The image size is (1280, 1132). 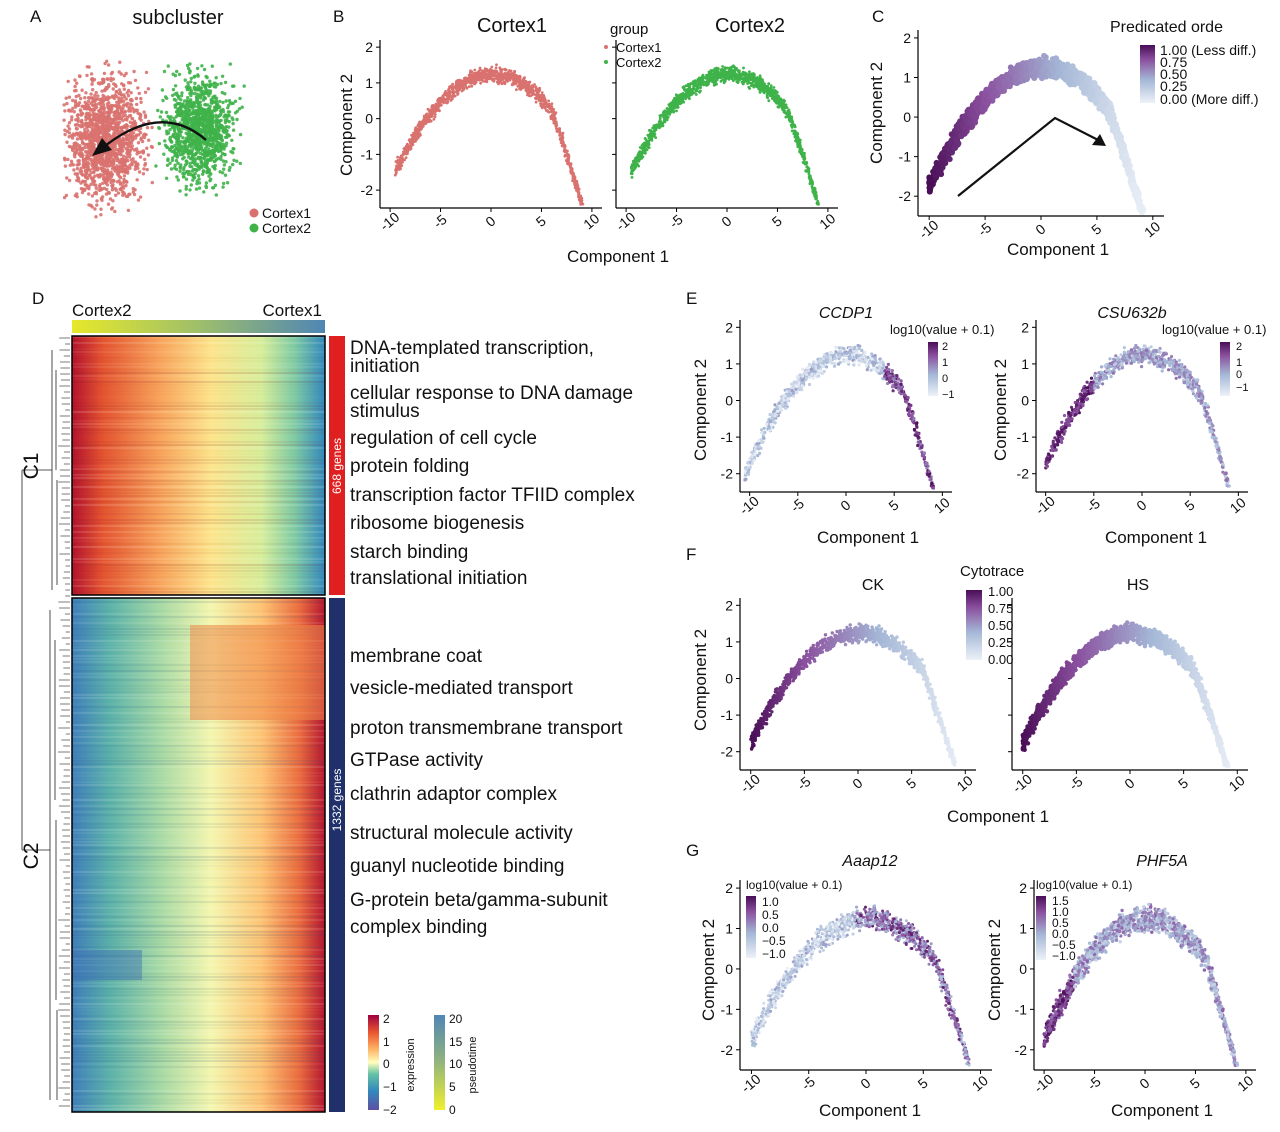 I want to click on panel-b-facet-title-cortex1: Cortex1, so click(x=512, y=26).